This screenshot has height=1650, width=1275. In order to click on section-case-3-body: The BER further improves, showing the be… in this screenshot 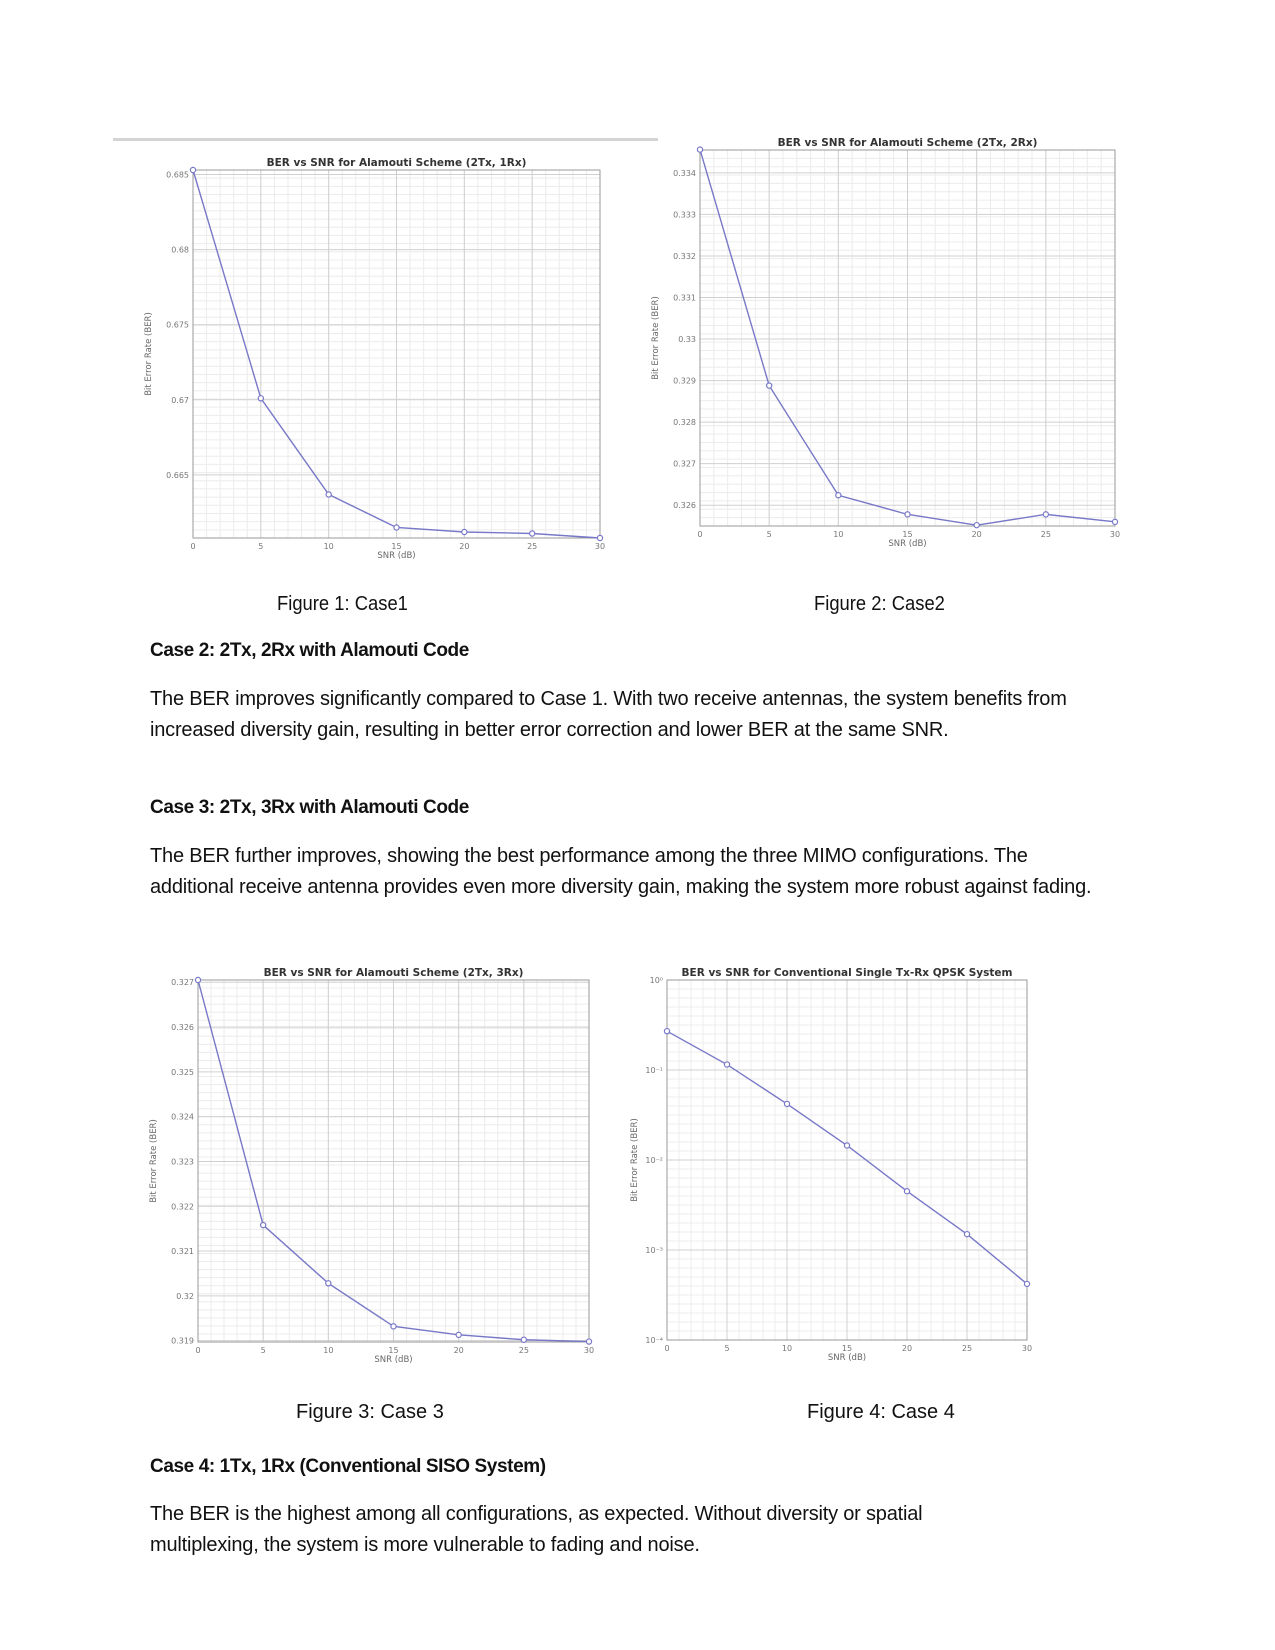, I will do `click(621, 871)`.